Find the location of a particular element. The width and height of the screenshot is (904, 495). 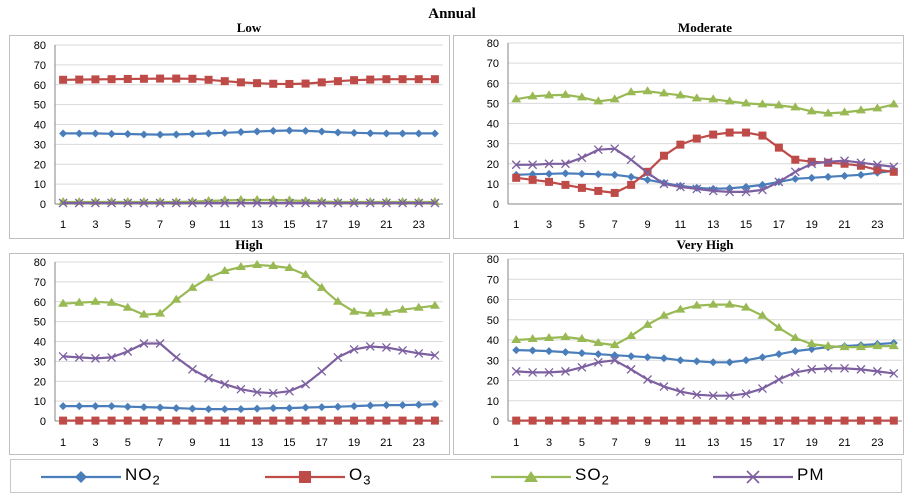

legend-marker-so2 is located at coordinates (531, 476).